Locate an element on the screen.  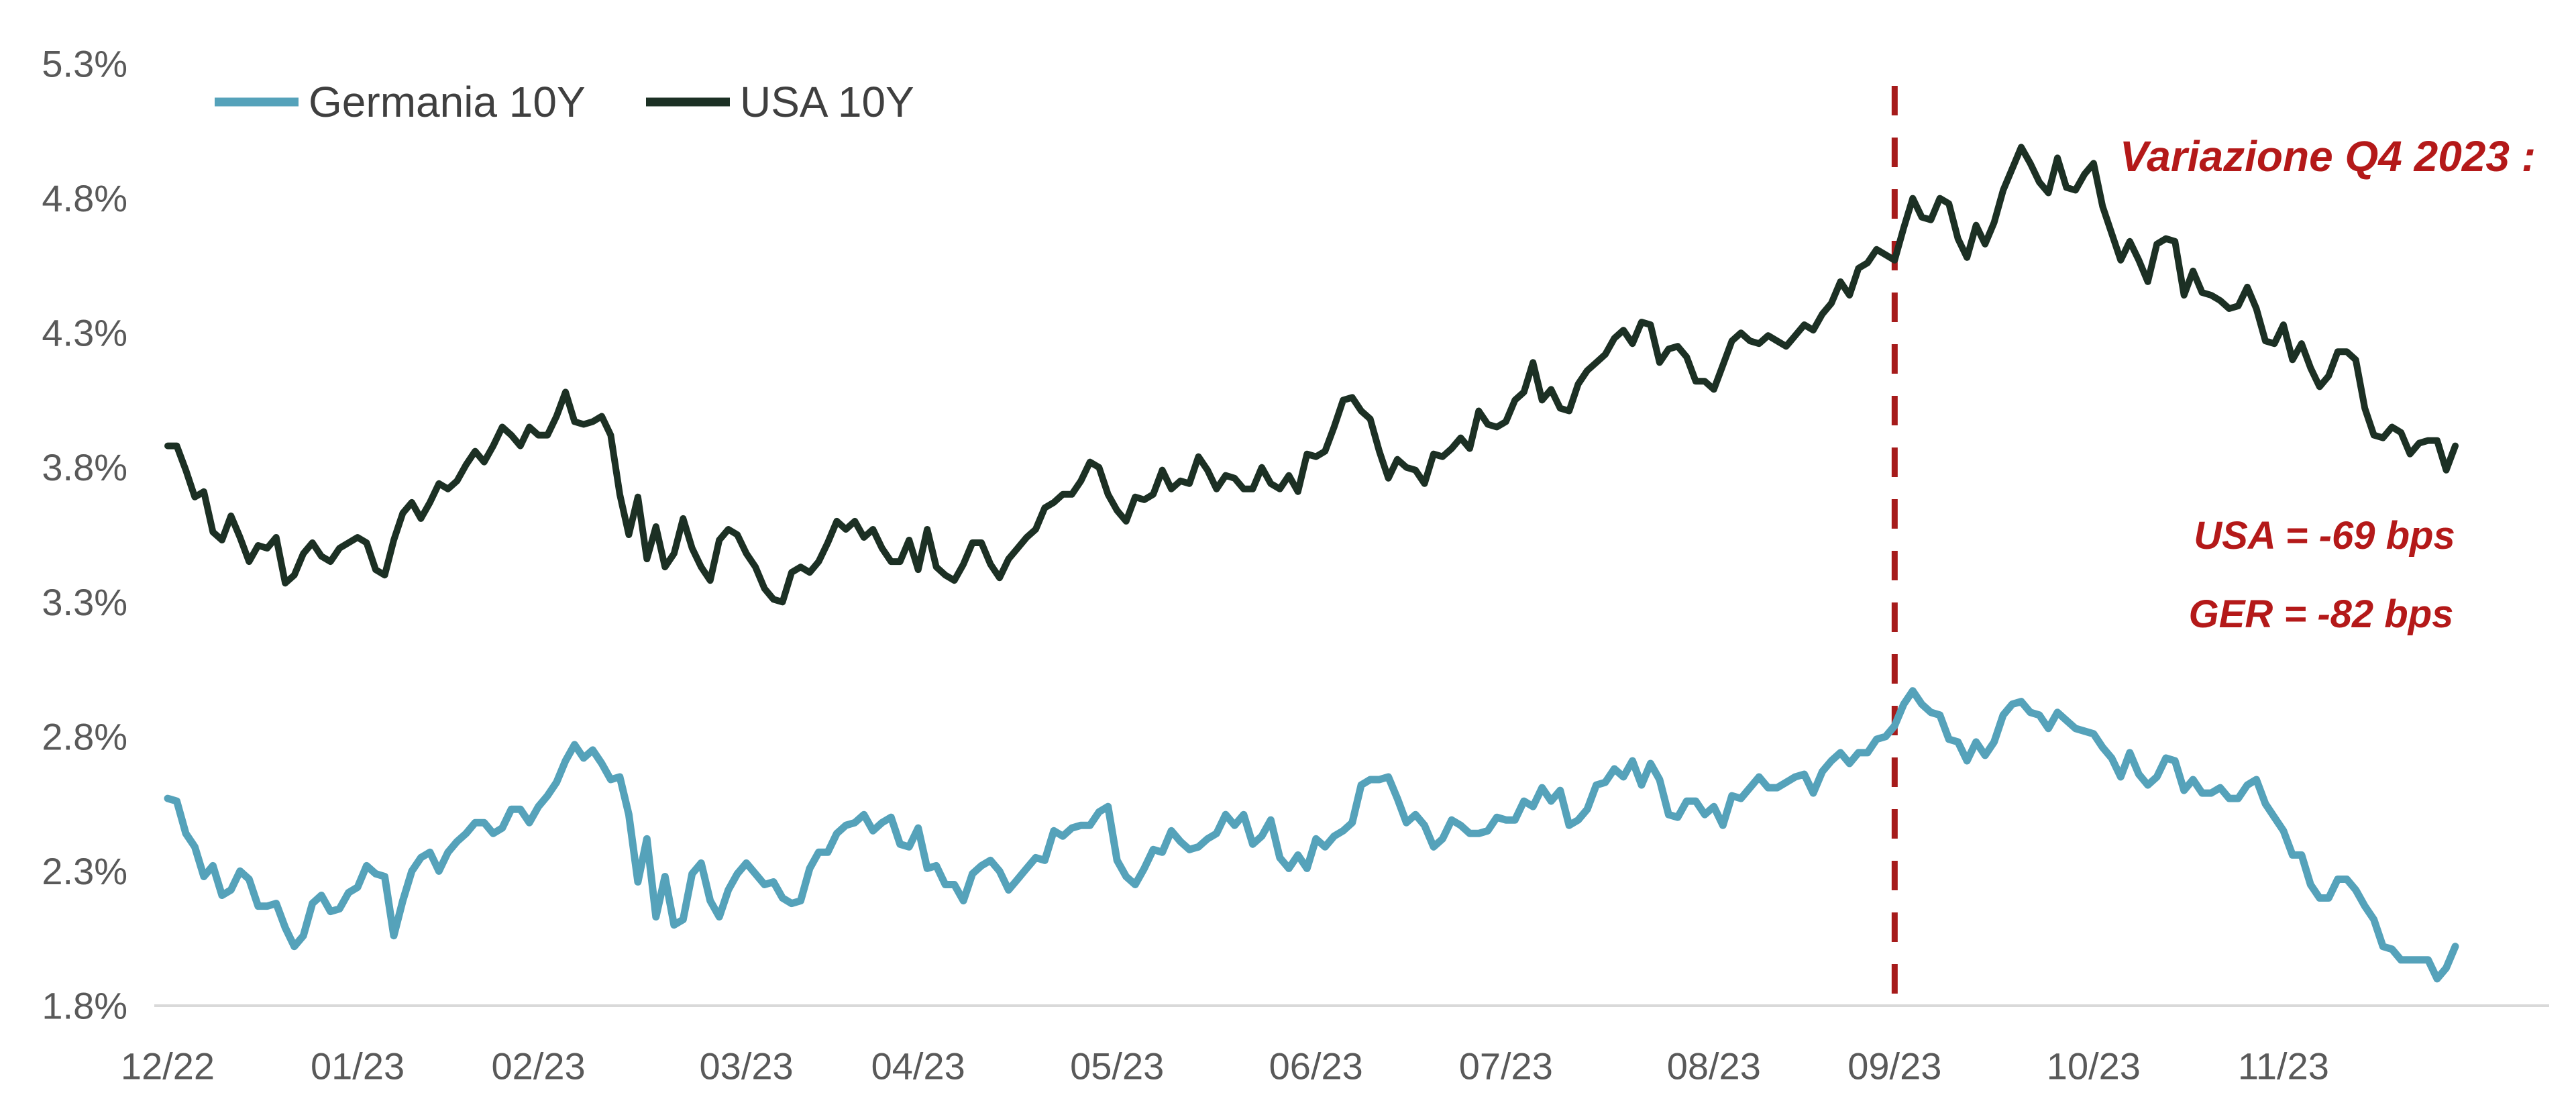
x-tick-label: 02/23 is located at coordinates (539, 1066).